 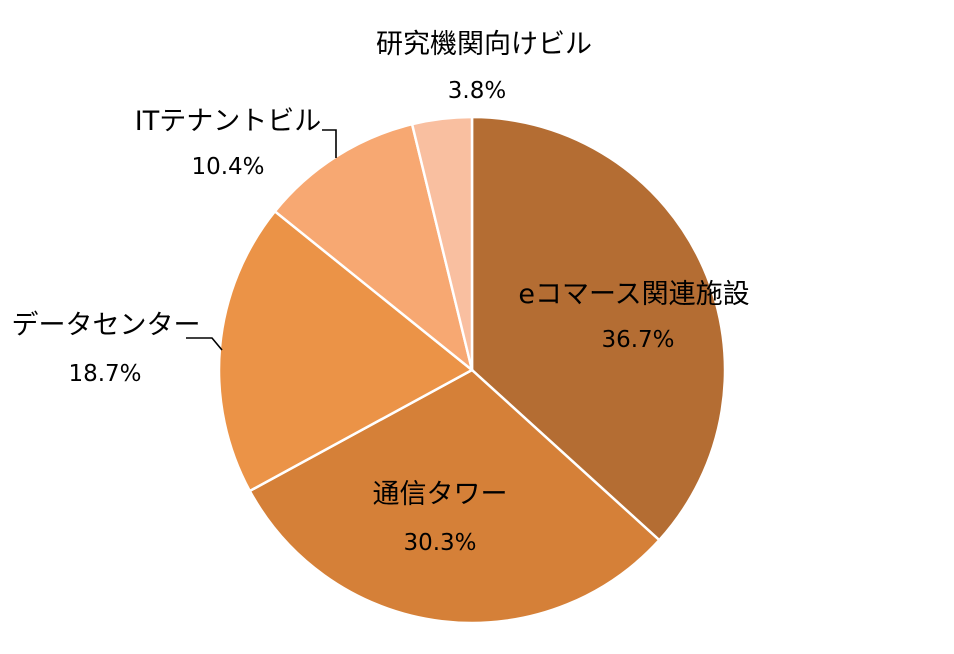 What do you see at coordinates (227, 167) in the screenshot?
I see `slice-value-it-tenant-building: 10.4%` at bounding box center [227, 167].